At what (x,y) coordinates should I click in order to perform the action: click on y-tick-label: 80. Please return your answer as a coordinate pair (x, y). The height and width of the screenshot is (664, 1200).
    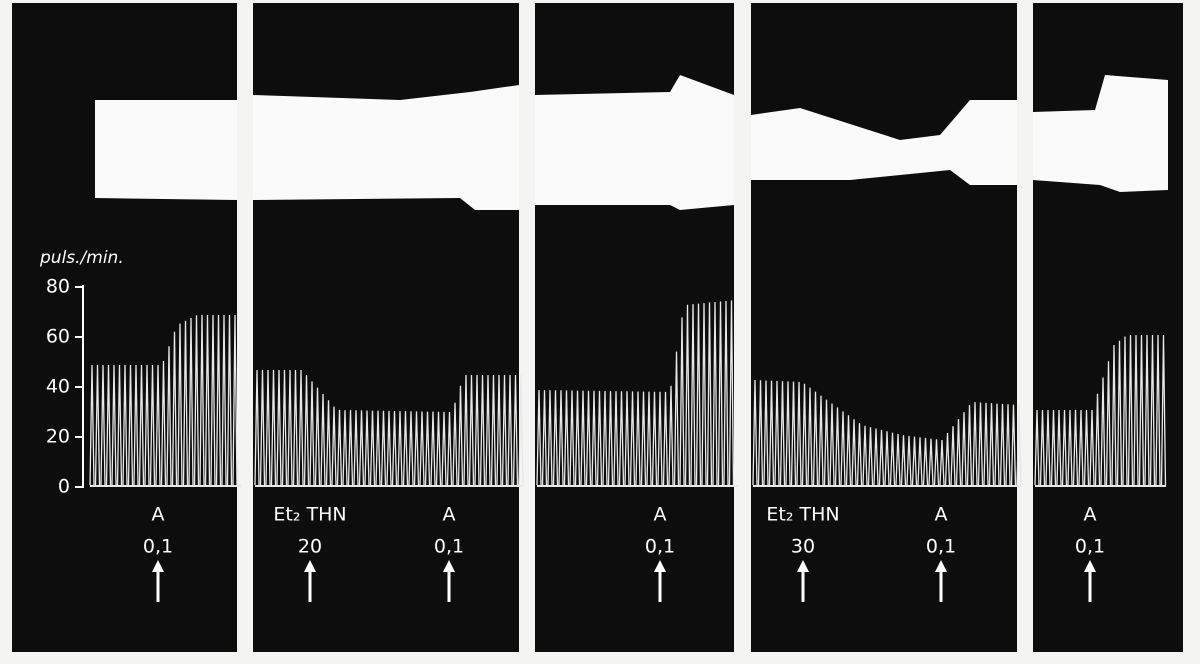
    Looking at the image, I should click on (58, 287).